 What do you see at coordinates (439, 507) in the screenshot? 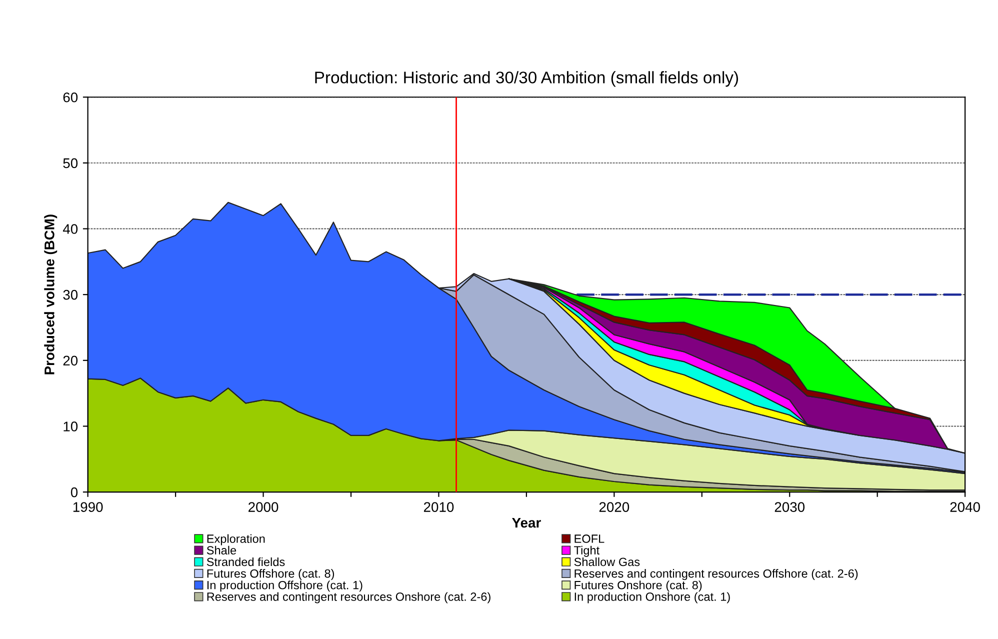
I see `x-tick-label: 2010` at bounding box center [439, 507].